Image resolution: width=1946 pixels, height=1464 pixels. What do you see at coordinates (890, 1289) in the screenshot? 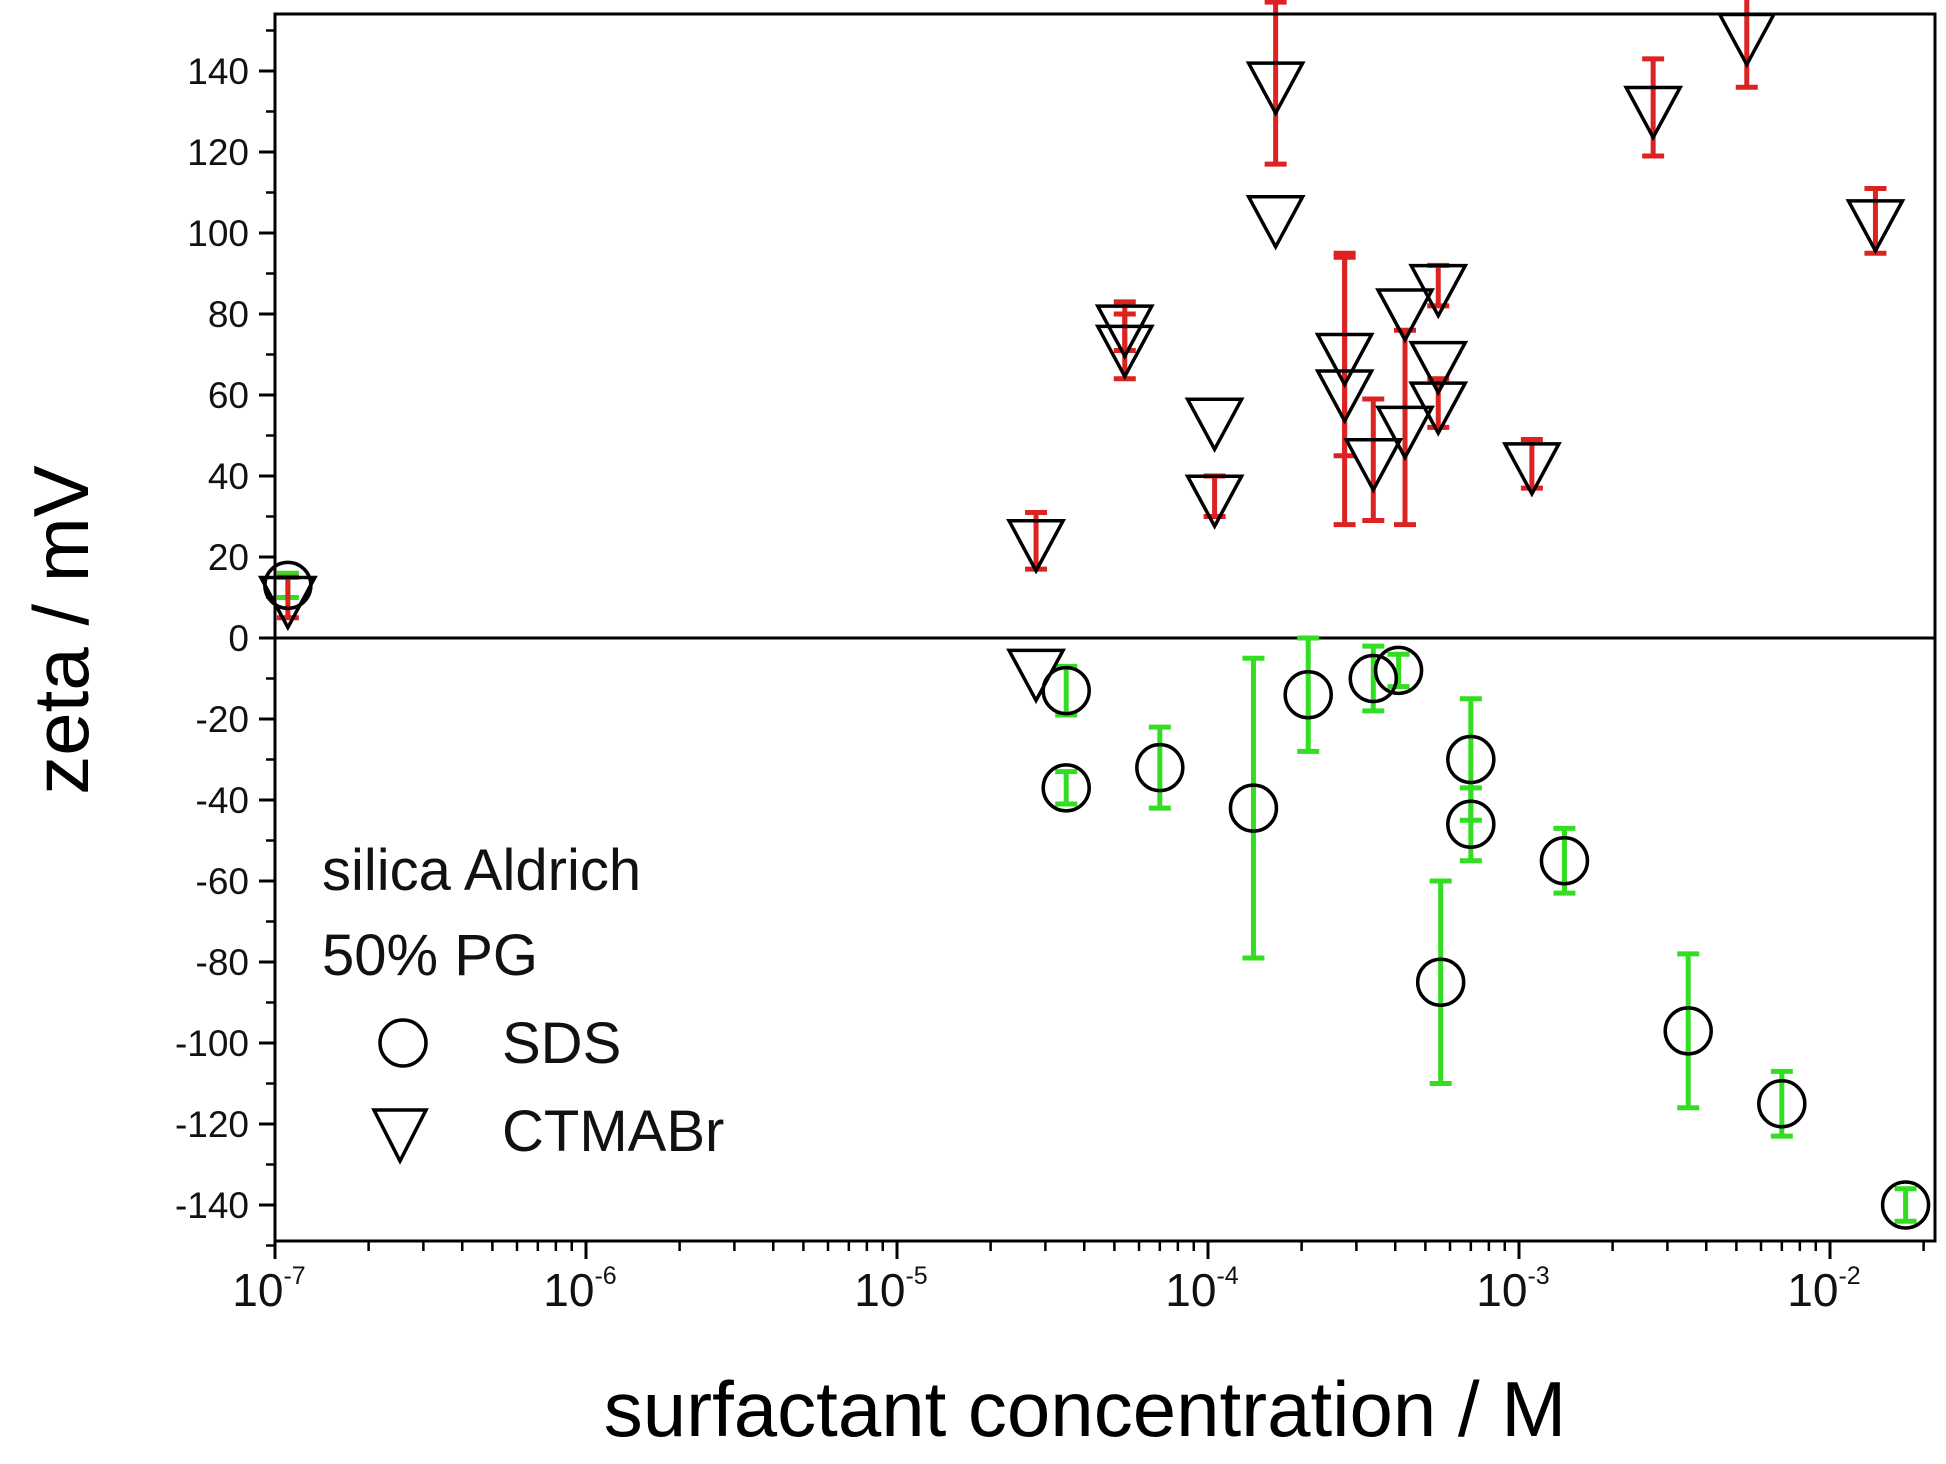
I see `x-tick-label: 10⁻⁵` at bounding box center [890, 1289].